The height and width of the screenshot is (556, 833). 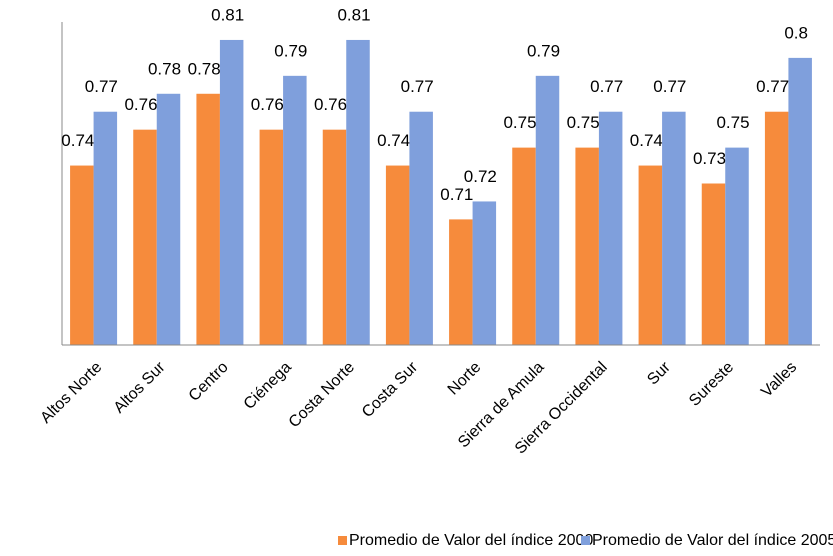 What do you see at coordinates (71, 393) in the screenshot?
I see `x-tick-label: Altos Norte` at bounding box center [71, 393].